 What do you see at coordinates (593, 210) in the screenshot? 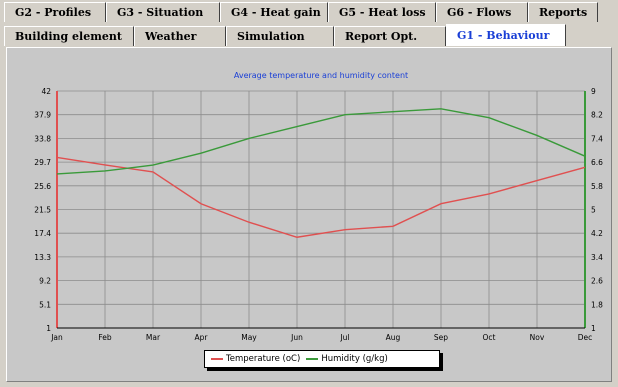
I see `y-right-tick-label: 5` at bounding box center [593, 210].